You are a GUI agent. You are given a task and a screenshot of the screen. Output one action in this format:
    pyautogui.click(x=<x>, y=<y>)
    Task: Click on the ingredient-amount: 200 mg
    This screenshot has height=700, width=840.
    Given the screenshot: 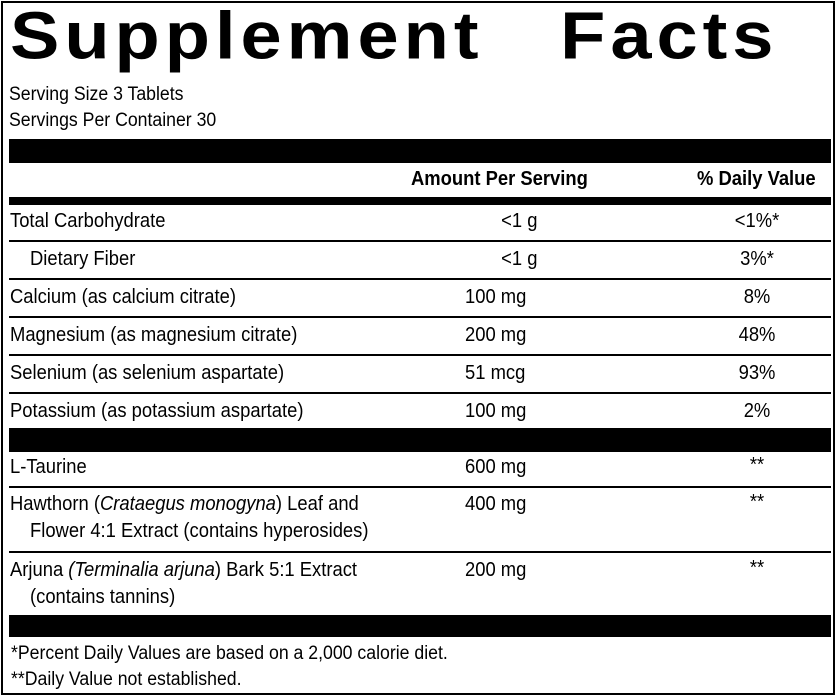 What is the action you would take?
    pyautogui.click(x=496, y=570)
    